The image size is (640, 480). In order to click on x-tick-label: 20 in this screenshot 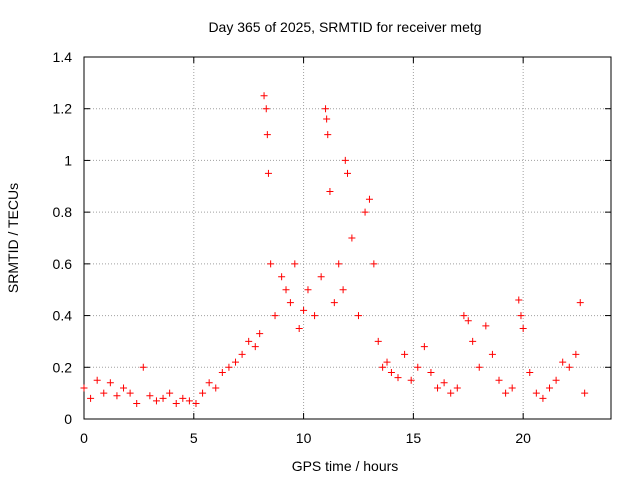, I will do `click(523, 438)`.